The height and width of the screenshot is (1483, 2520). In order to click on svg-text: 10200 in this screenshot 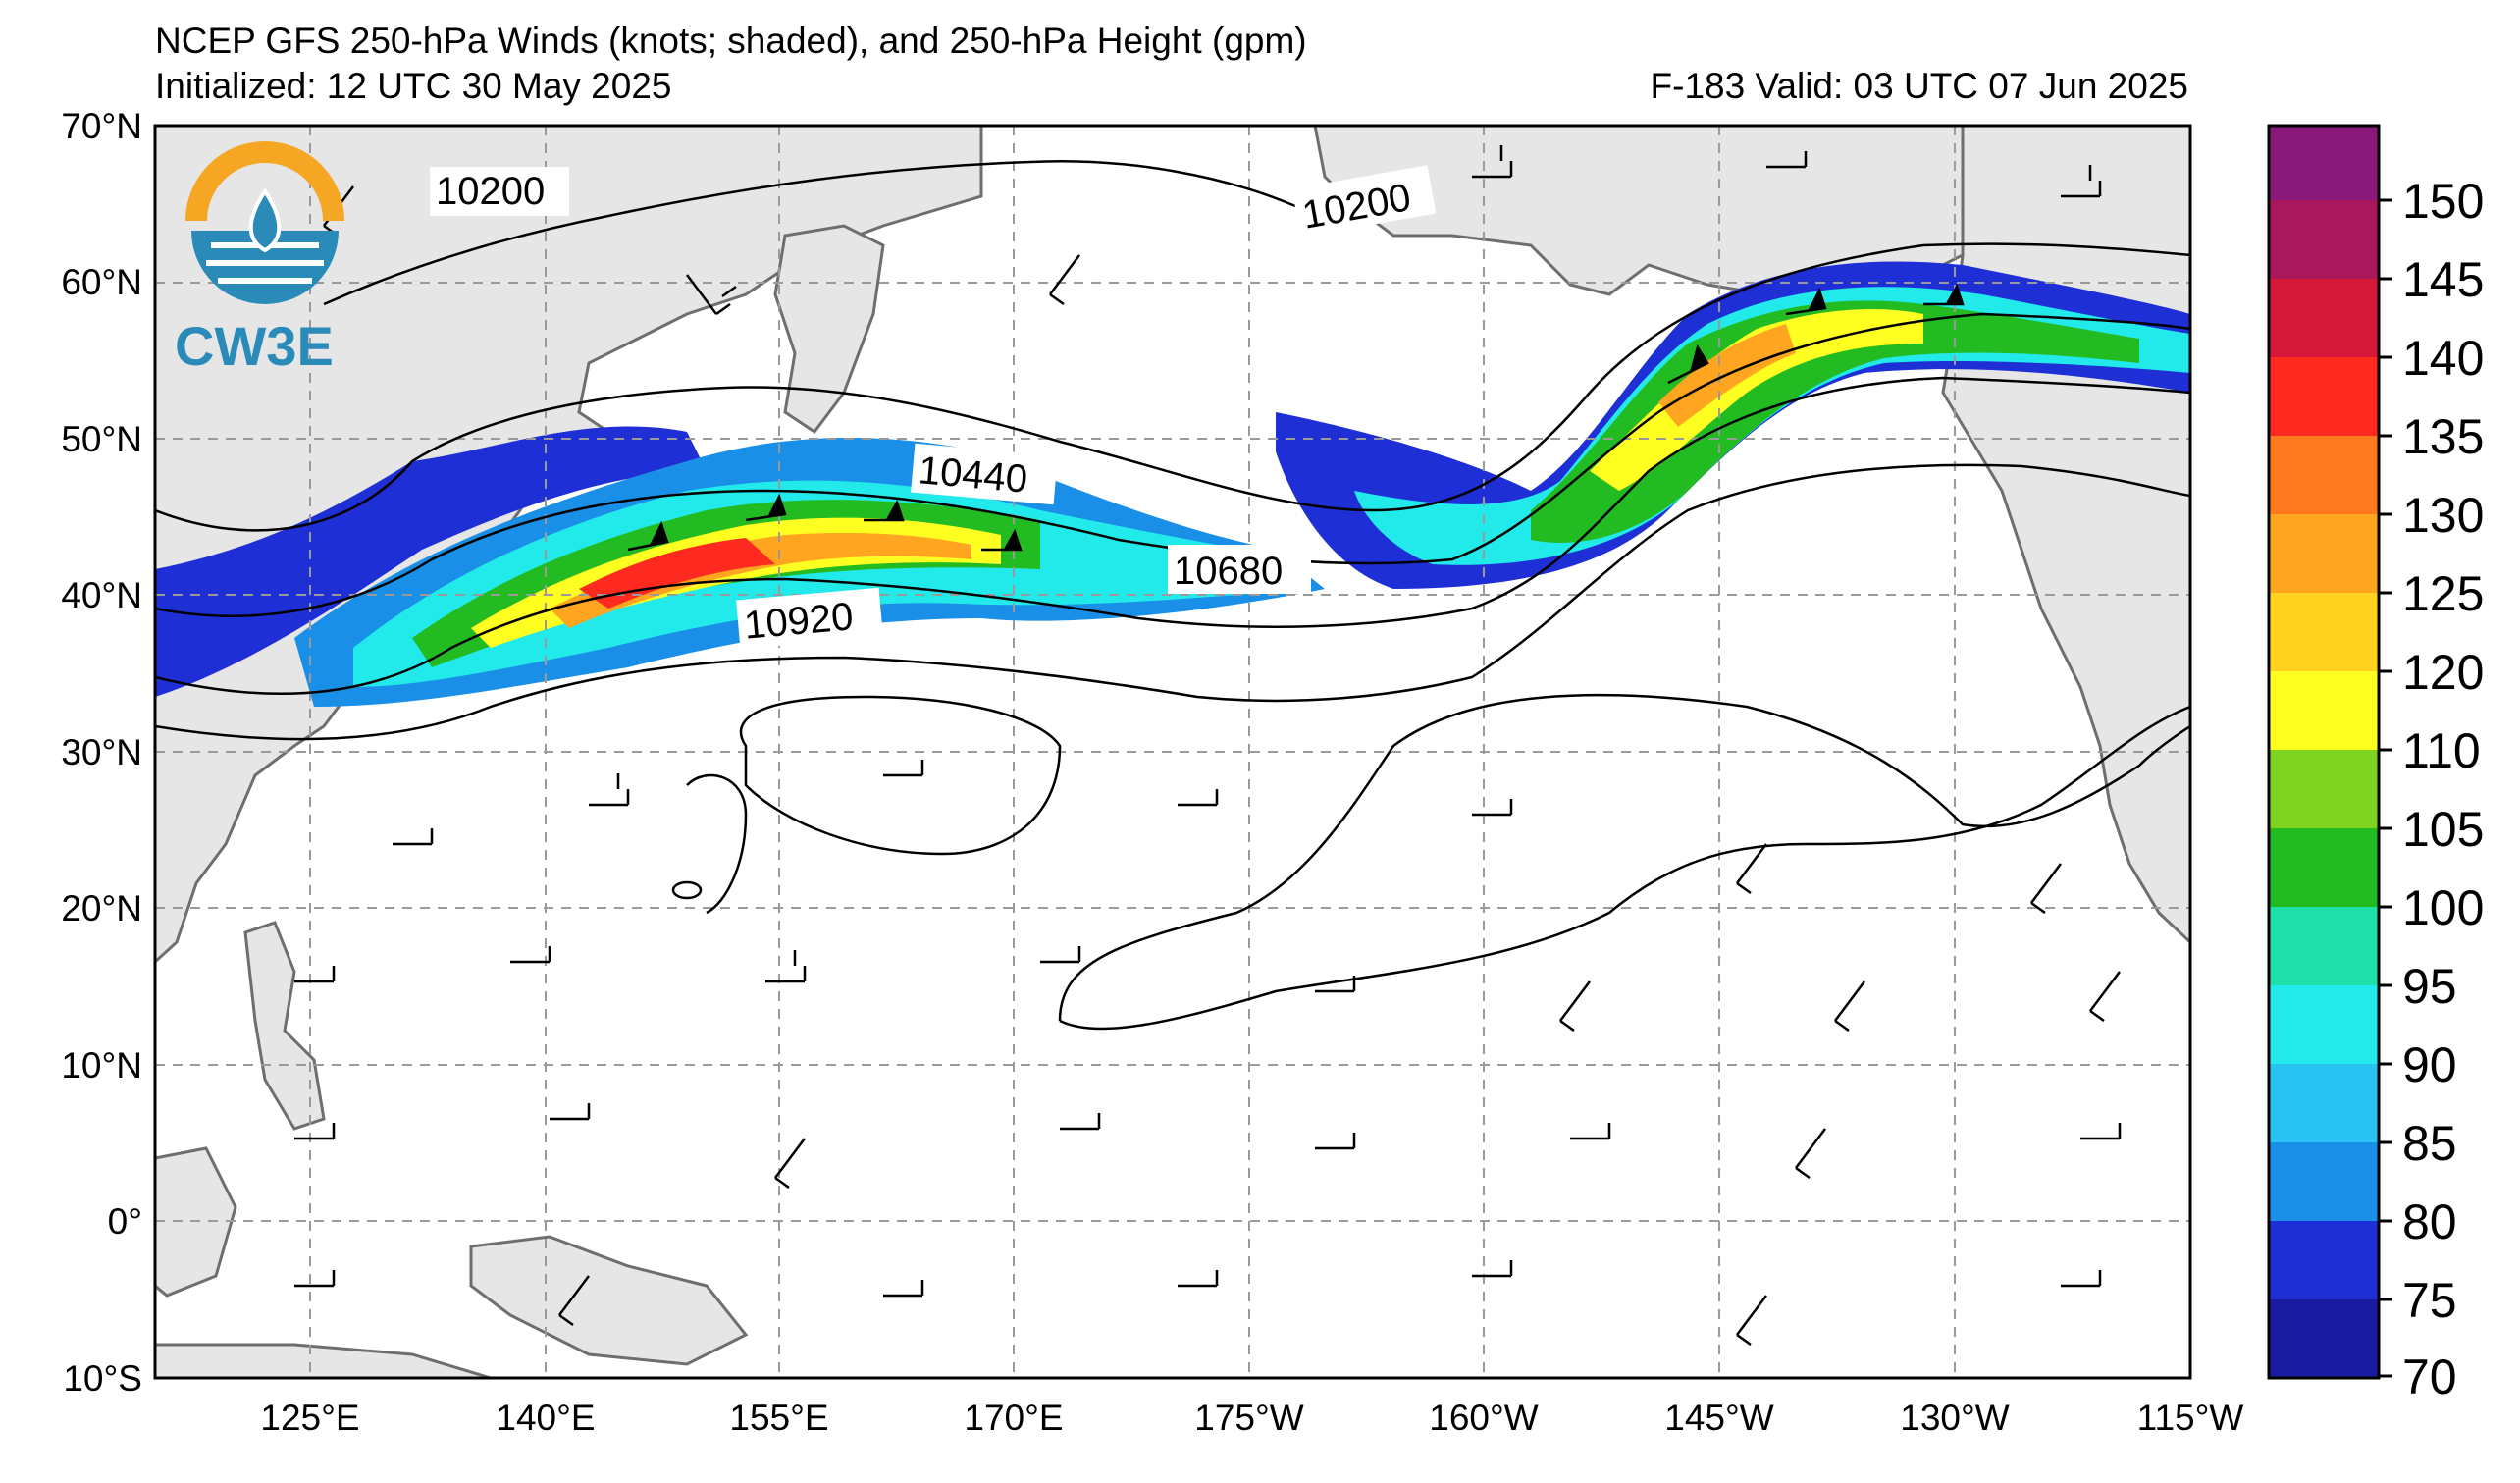, I will do `click(490, 192)`.